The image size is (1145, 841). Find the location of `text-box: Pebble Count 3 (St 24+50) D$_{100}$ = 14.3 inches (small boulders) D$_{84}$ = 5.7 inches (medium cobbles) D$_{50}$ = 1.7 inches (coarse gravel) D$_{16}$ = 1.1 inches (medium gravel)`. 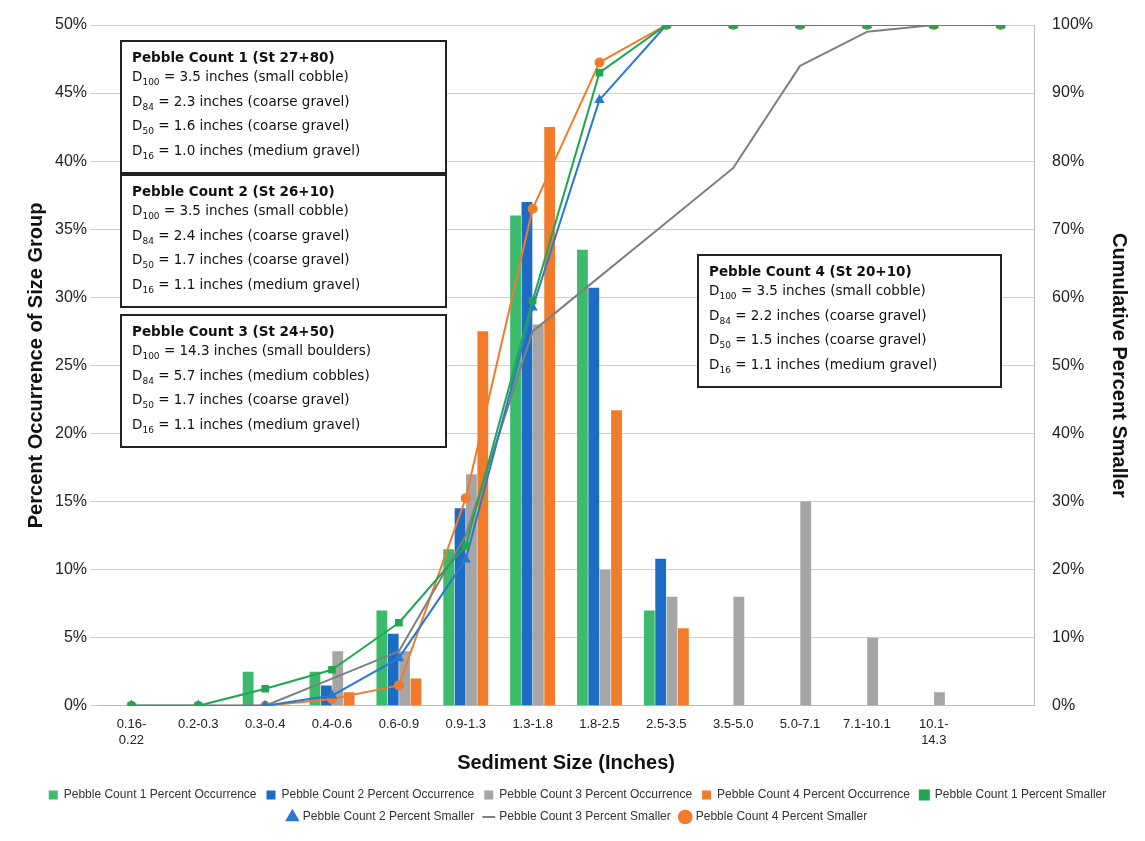

text-box: Pebble Count 3 (St 24+50) D$_{100}$ = 14.3 inches (small boulders) D$_{84}$ = 5.7 inches (medium cobbles) D$_{50}$ = 1.7 inches (coarse gravel) D$_{16}$ = 1.1 inches (medium gravel) is located at coordinates (283, 381).